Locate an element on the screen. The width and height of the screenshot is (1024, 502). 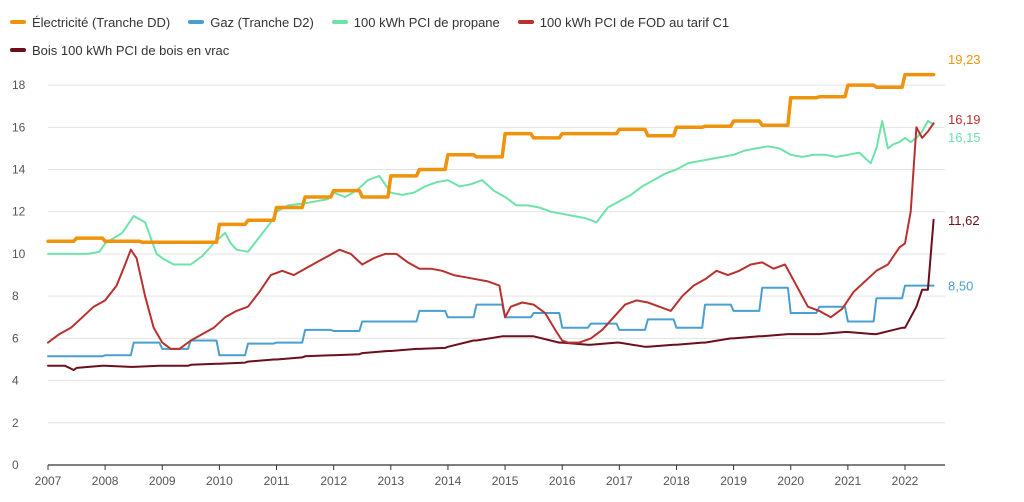
legend-item-fod: 100 kWh PCI de FOD au tarif C1 is located at coordinates (623, 22).